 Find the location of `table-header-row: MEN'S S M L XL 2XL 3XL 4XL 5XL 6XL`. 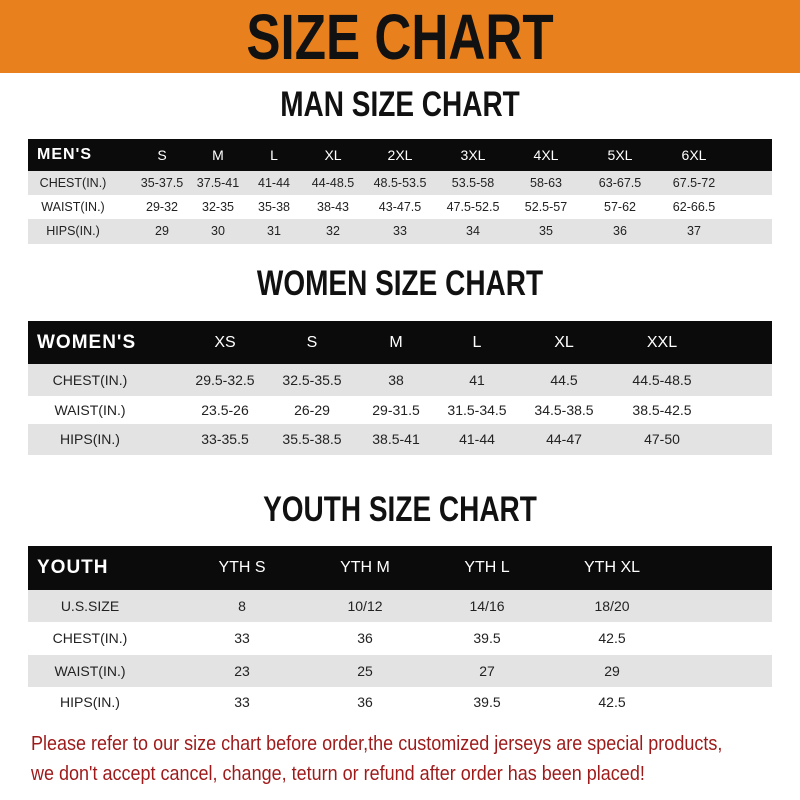

table-header-row: MEN'S S M L XL 2XL 3XL 4XL 5XL 6XL is located at coordinates (400, 155).